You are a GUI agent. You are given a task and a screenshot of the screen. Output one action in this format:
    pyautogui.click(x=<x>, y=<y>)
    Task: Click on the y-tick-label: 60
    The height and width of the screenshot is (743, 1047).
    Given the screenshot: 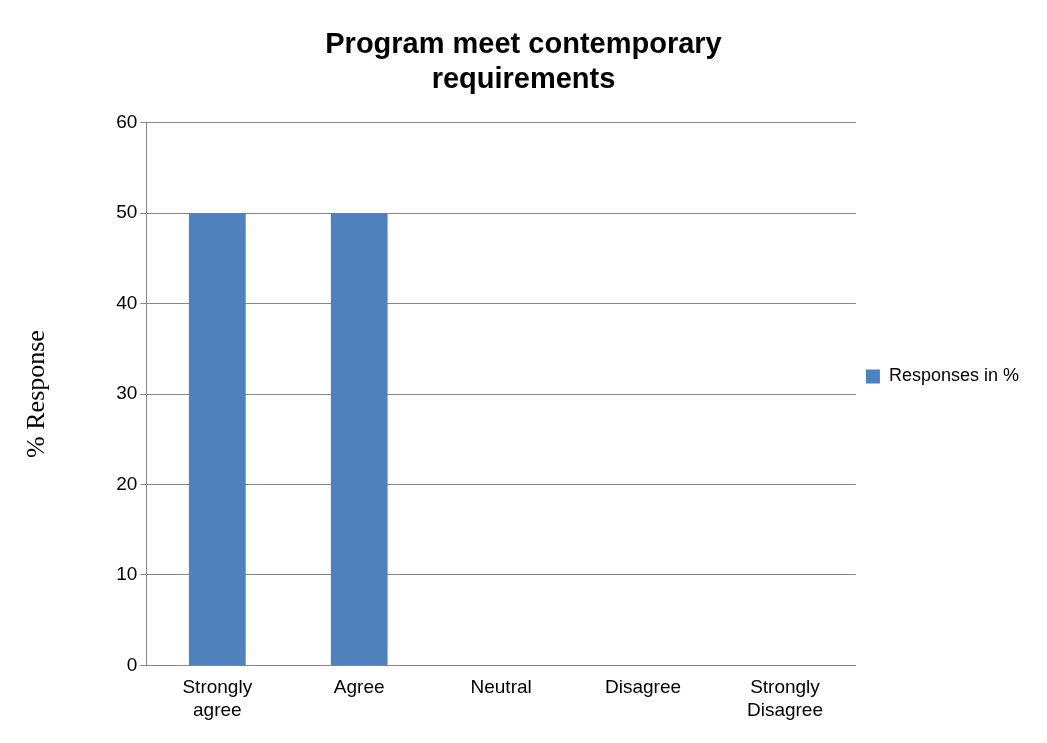 What is the action you would take?
    pyautogui.click(x=127, y=121)
    